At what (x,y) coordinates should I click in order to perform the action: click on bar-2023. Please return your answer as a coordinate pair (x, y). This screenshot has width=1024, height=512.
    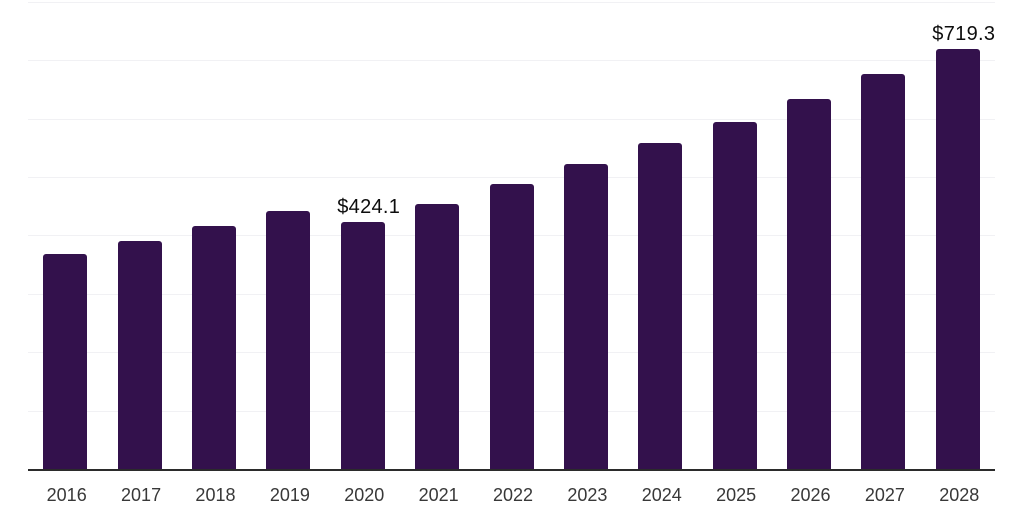
    Looking at the image, I should click on (585, 317).